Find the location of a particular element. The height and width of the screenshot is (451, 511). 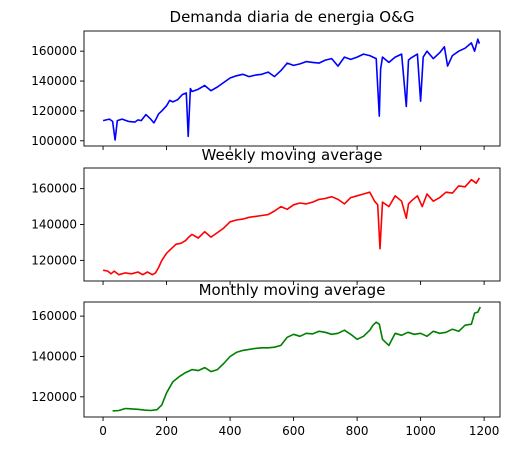

x-tick-label: 1200 is located at coordinates (484, 431).